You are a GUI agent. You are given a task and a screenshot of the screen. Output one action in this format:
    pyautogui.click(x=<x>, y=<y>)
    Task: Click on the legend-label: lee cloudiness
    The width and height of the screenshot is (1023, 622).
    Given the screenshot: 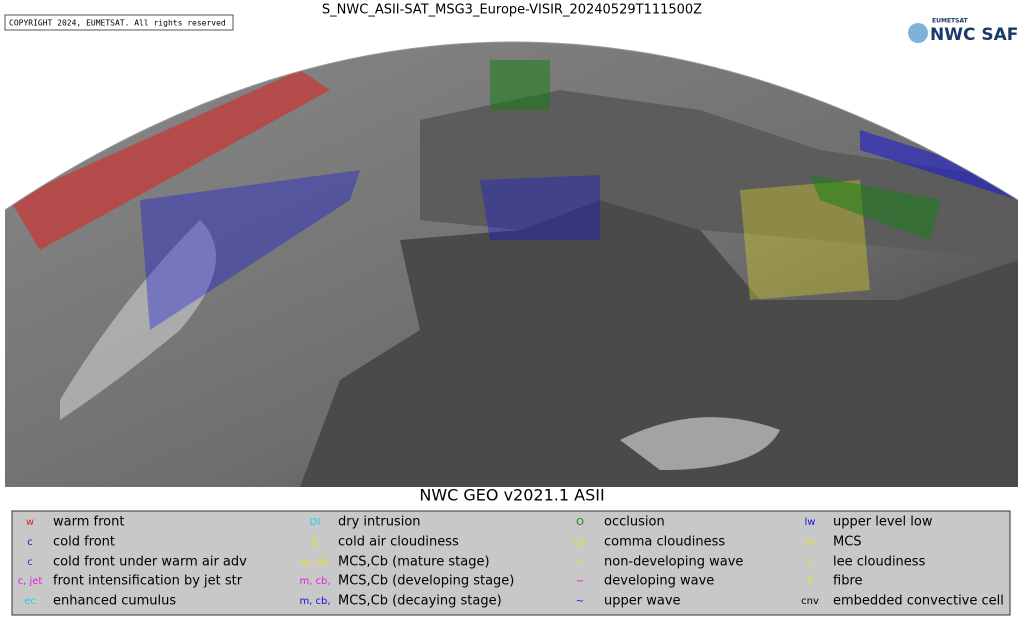 What is the action you would take?
    pyautogui.click(x=879, y=562)
    